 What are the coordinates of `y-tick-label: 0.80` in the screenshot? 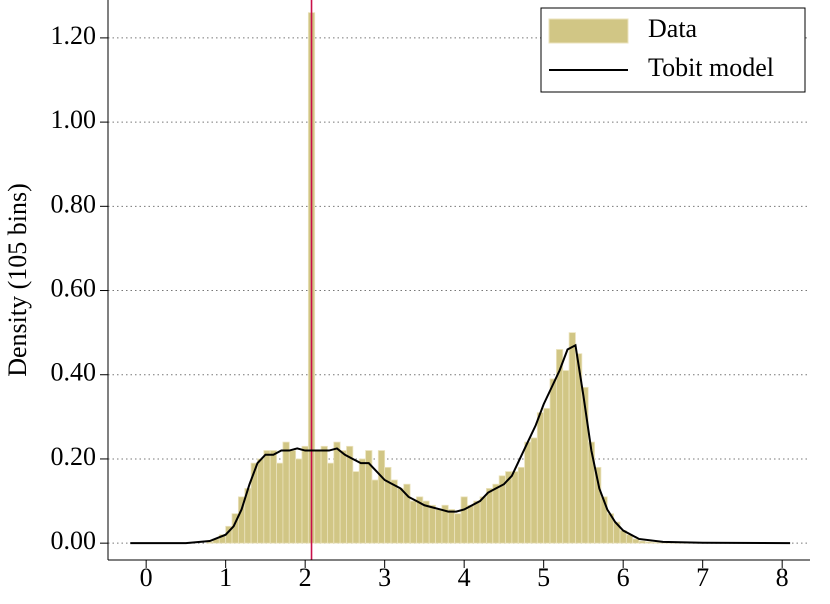 It's located at (74, 203).